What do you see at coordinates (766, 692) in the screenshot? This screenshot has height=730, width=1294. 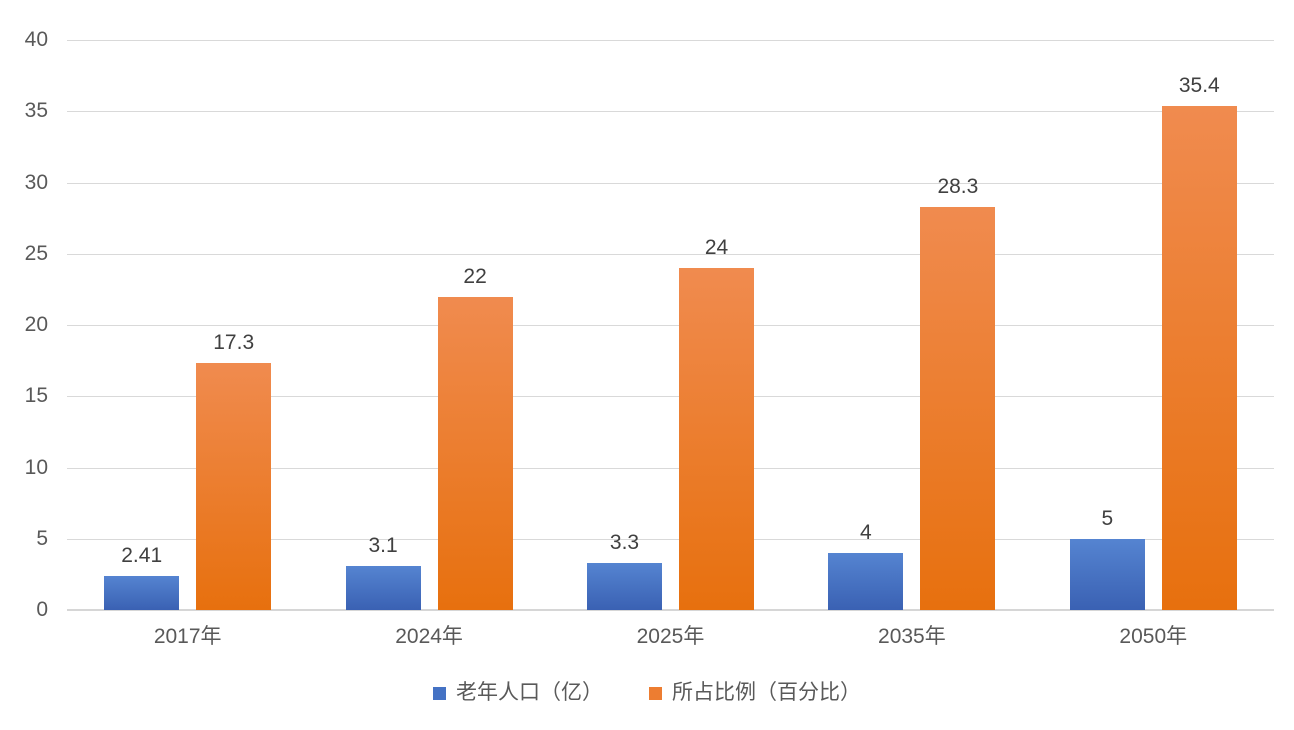 I see `legend-label-proportion: 所占比例（百分比）` at bounding box center [766, 692].